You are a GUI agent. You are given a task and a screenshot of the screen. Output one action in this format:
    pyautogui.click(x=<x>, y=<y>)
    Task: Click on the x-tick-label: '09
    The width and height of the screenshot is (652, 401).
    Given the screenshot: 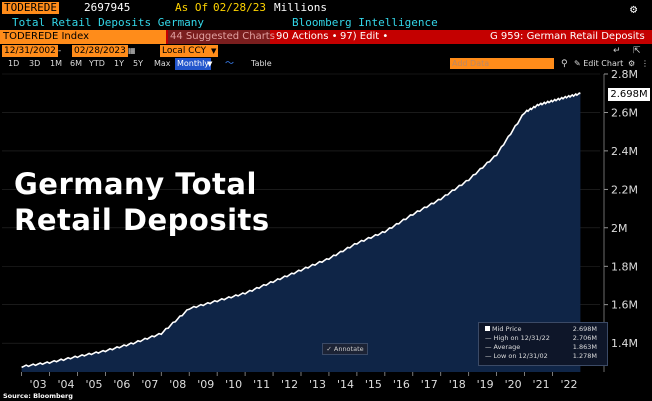 What is the action you would take?
    pyautogui.click(x=205, y=384)
    